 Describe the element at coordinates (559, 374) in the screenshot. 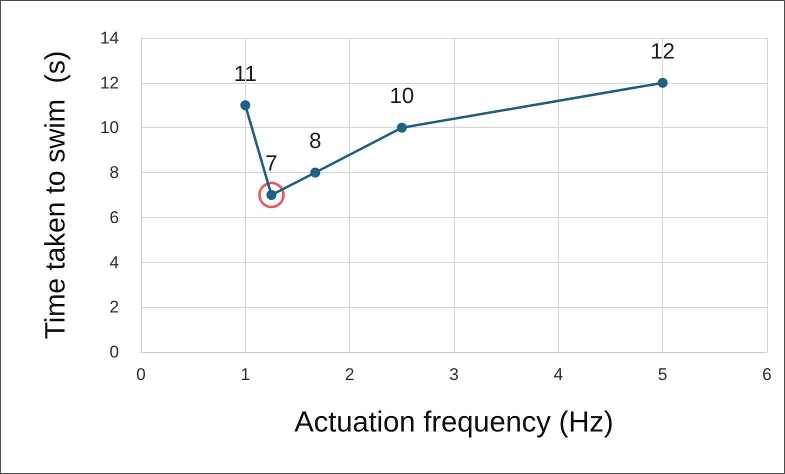

I see `x-tick-label: 4` at that location.